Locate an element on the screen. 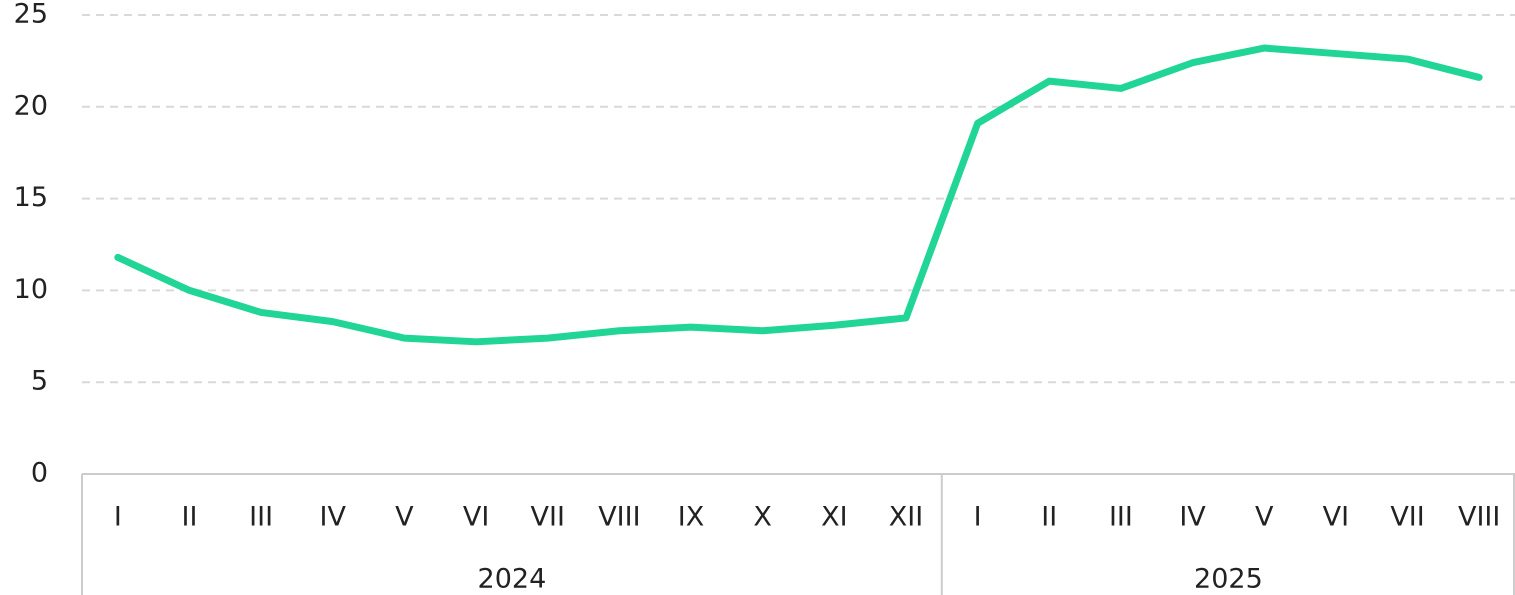 The width and height of the screenshot is (1515, 595). y-tick-label: 10 is located at coordinates (31, 289).